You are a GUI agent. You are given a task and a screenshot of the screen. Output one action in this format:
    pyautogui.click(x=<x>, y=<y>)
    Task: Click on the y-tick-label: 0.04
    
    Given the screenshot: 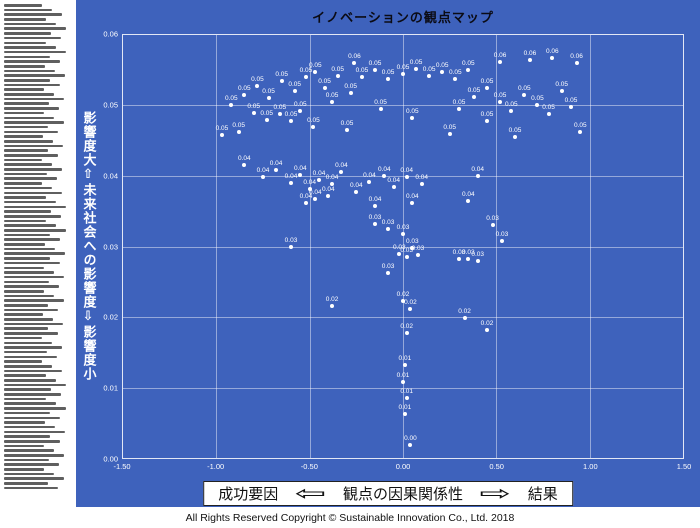 What is the action you would take?
    pyautogui.click(x=110, y=176)
    